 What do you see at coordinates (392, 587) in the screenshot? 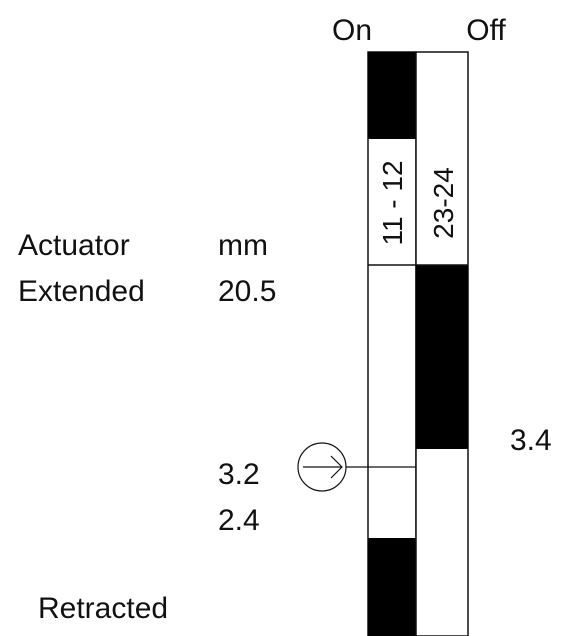
I see `on-closed-segment-bottom` at bounding box center [392, 587].